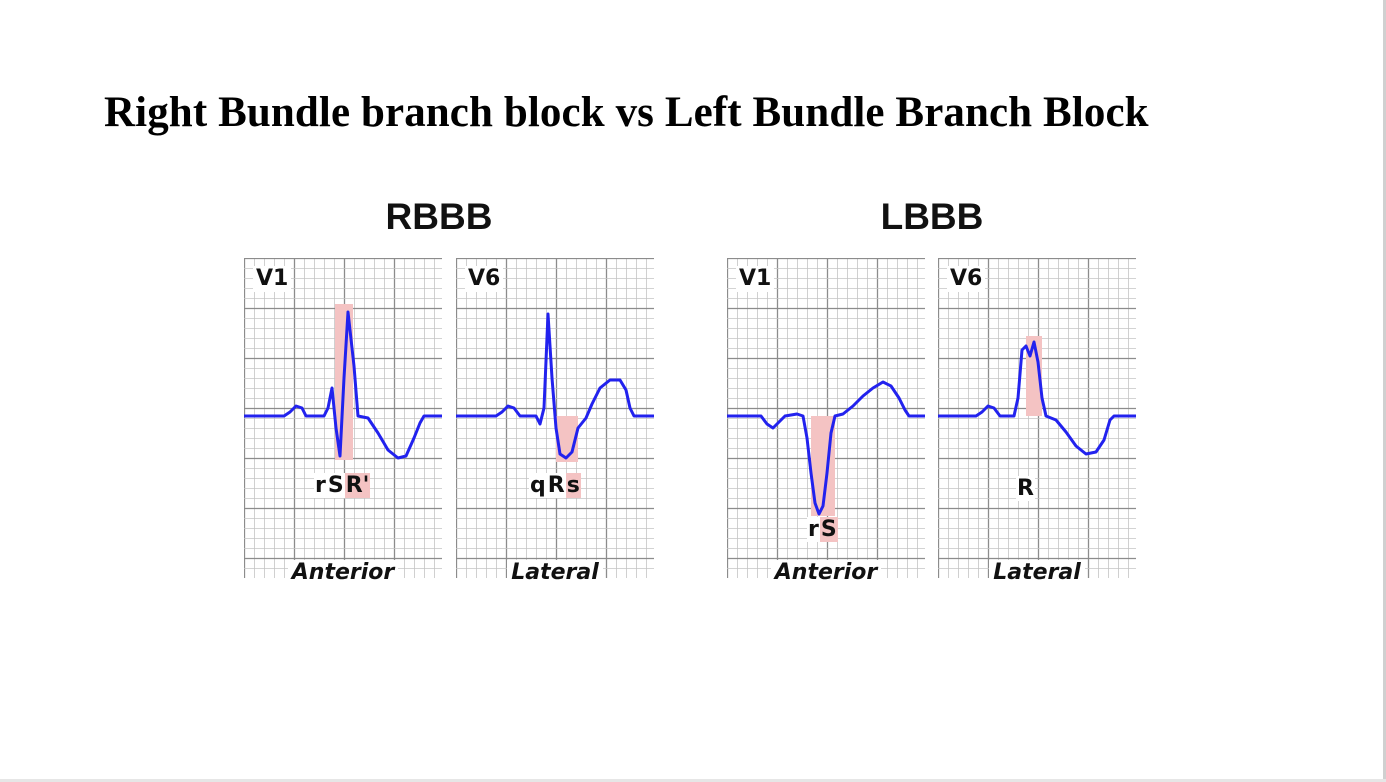 The image size is (1386, 782). Describe the element at coordinates (357, 485) in the screenshot. I see `pattern-part-r-prime: R'` at that location.